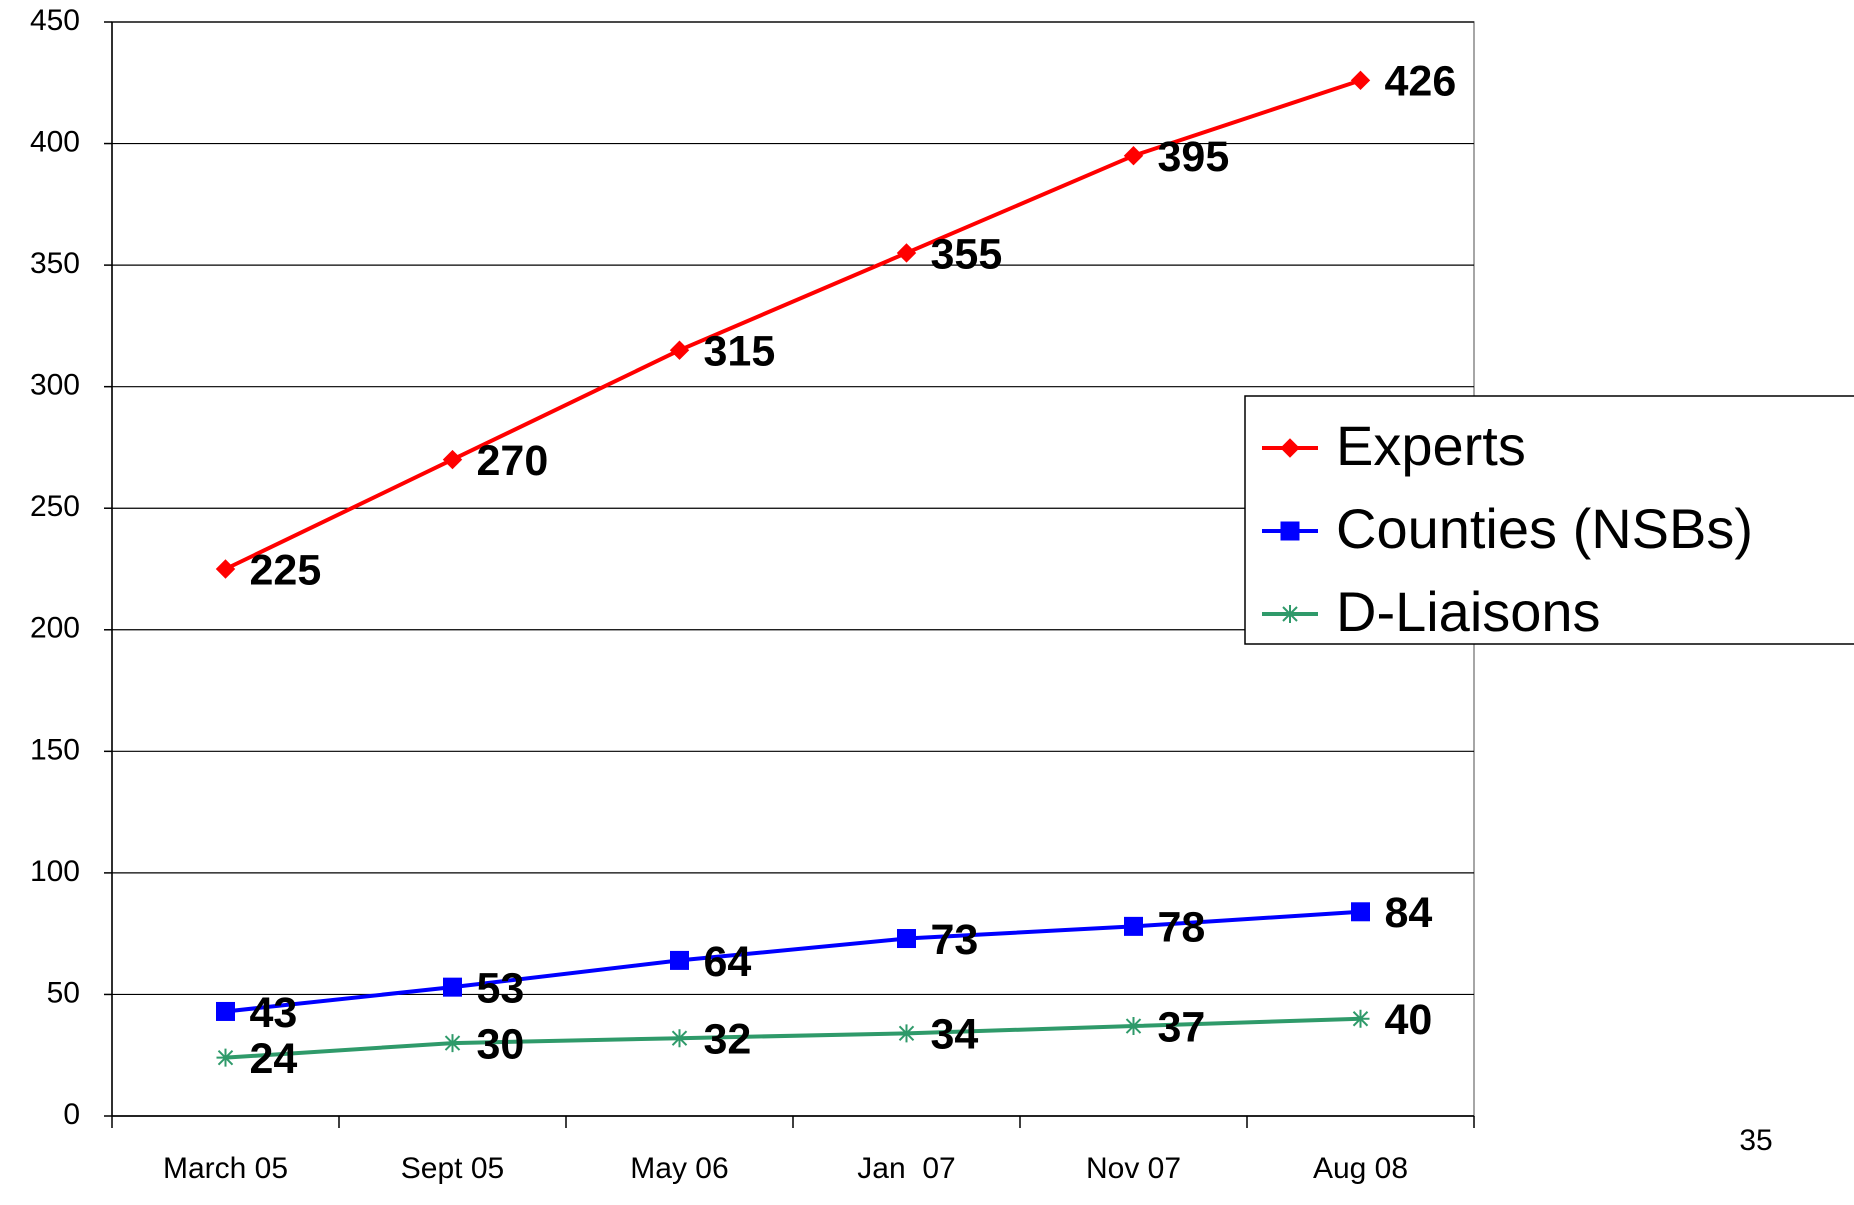 This screenshot has width=1854, height=1205. Describe the element at coordinates (1409, 1020) in the screenshot. I see `data-label: 40` at that location.